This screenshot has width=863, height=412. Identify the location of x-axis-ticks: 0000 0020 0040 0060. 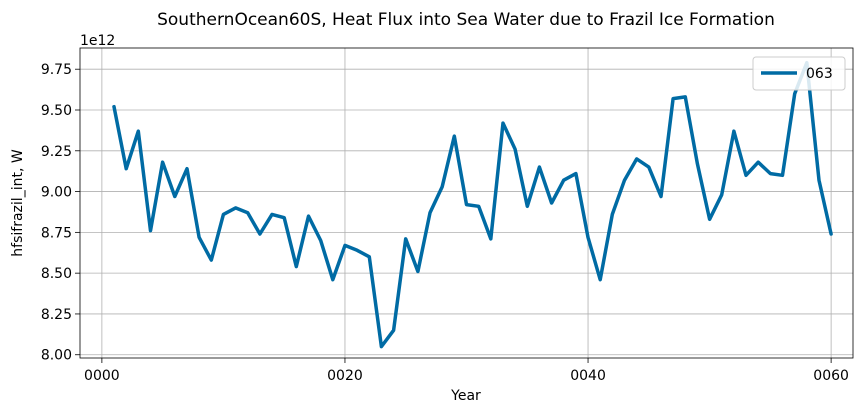
(466, 371).